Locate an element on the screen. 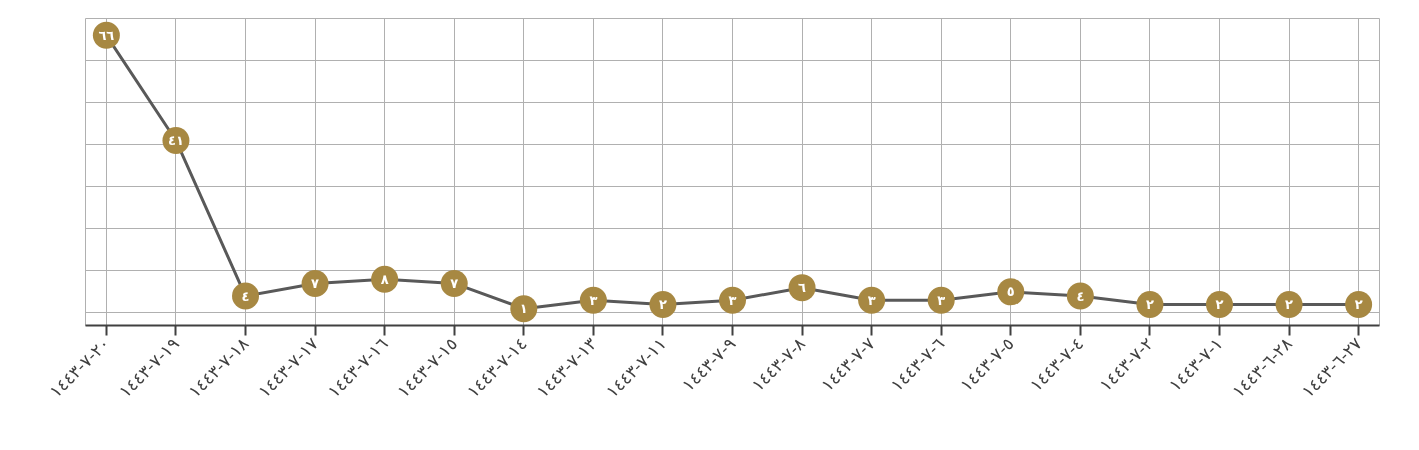  x-tick-label: ١٤٤٣-٧-١٣ is located at coordinates (566, 367).